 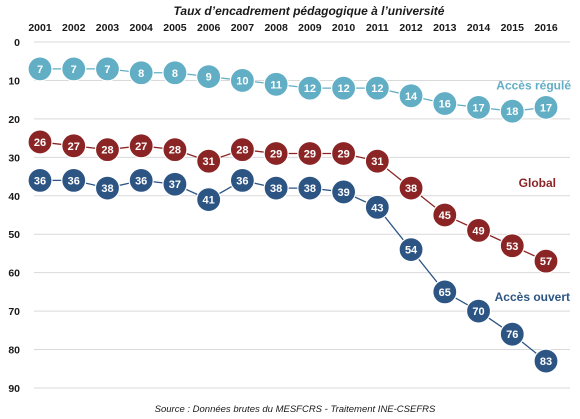 What do you see at coordinates (74, 28) in the screenshot?
I see `x-tick-label: 2002` at bounding box center [74, 28].